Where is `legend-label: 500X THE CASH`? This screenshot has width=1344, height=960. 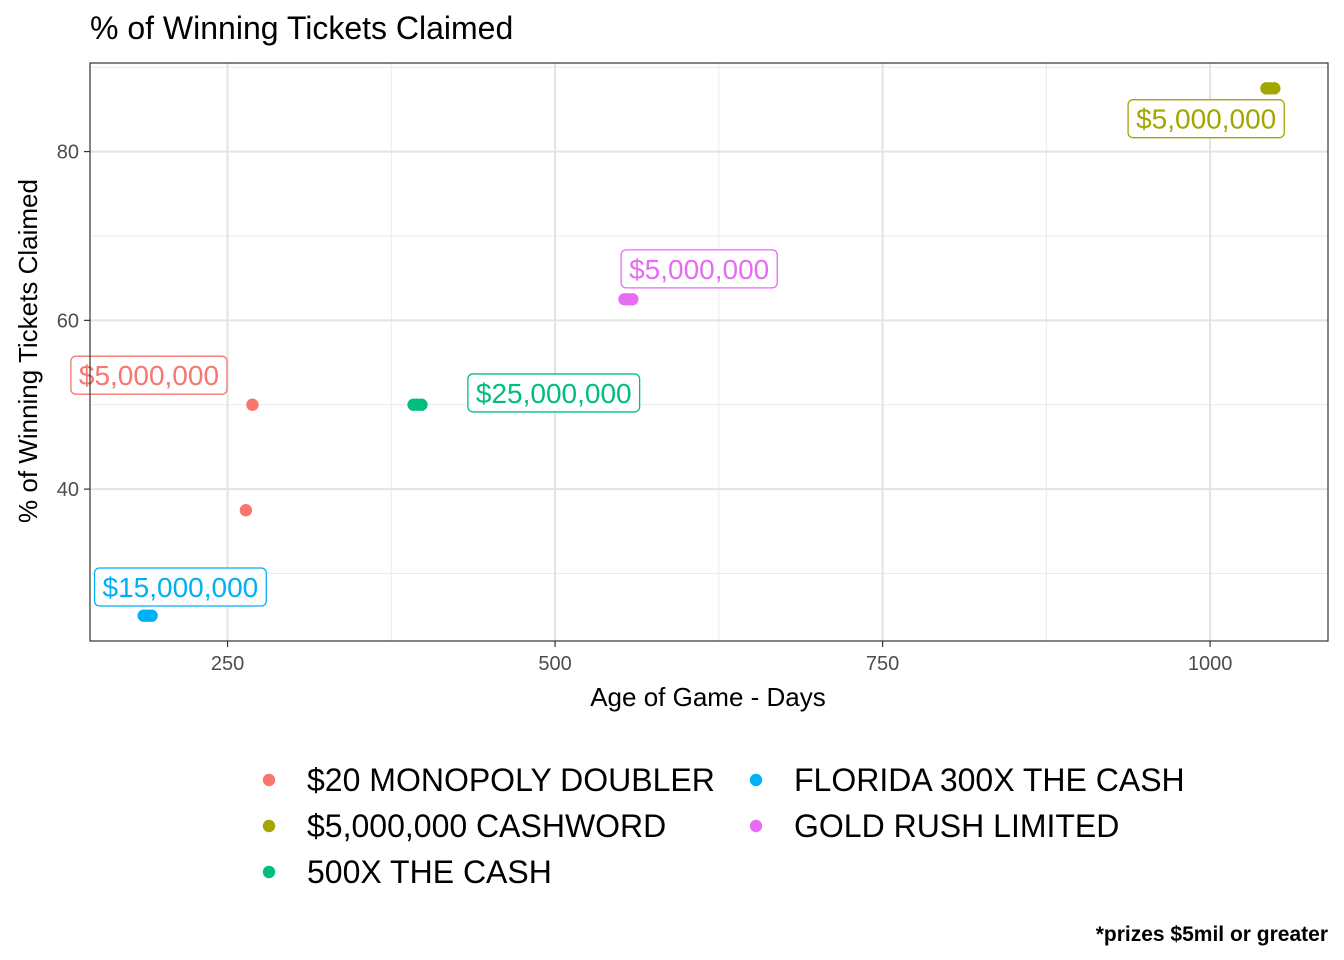 legend-label: 500X THE CASH is located at coordinates (429, 872).